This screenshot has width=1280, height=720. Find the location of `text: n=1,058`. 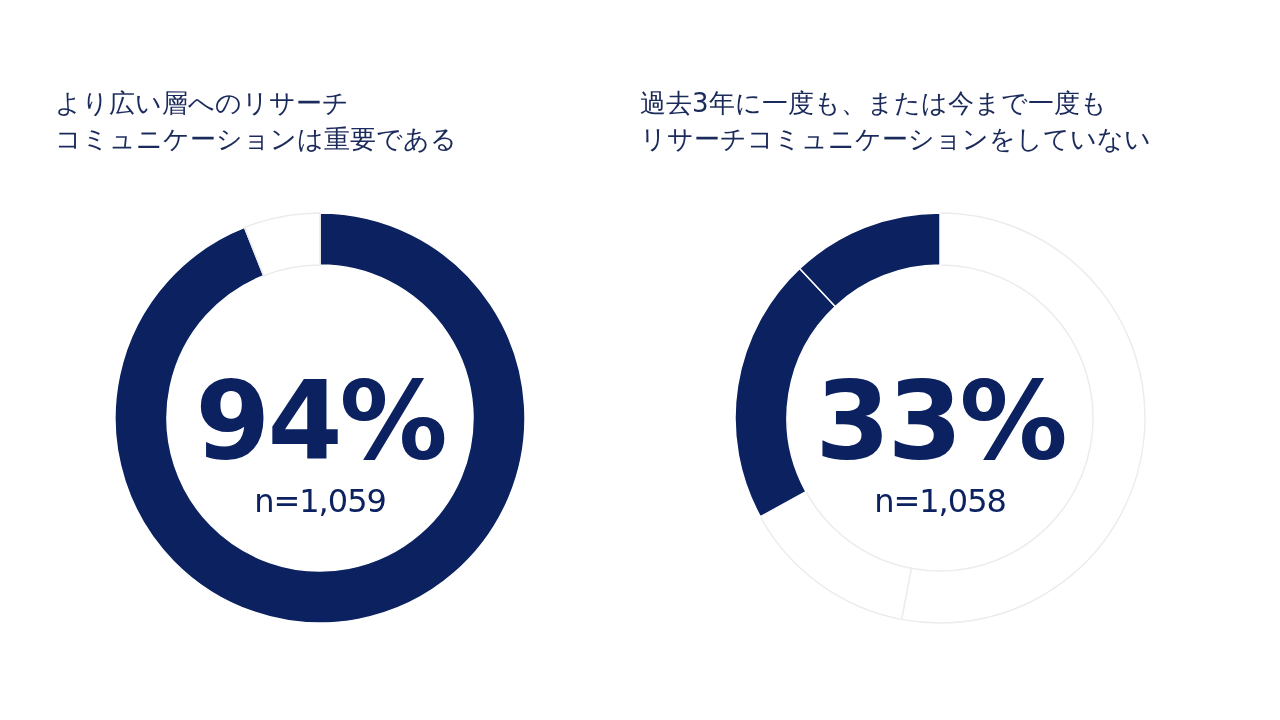

text: n=1,058 is located at coordinates (940, 501).